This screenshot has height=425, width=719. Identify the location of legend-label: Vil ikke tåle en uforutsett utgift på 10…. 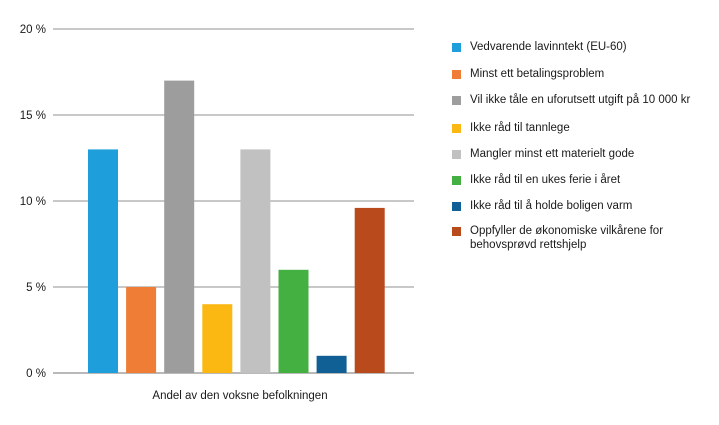
(580, 100).